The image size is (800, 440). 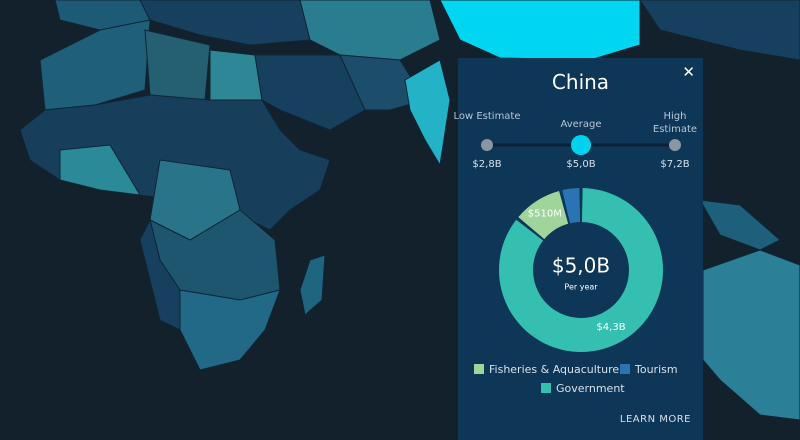 I want to click on close-button: ✕, so click(x=688, y=72).